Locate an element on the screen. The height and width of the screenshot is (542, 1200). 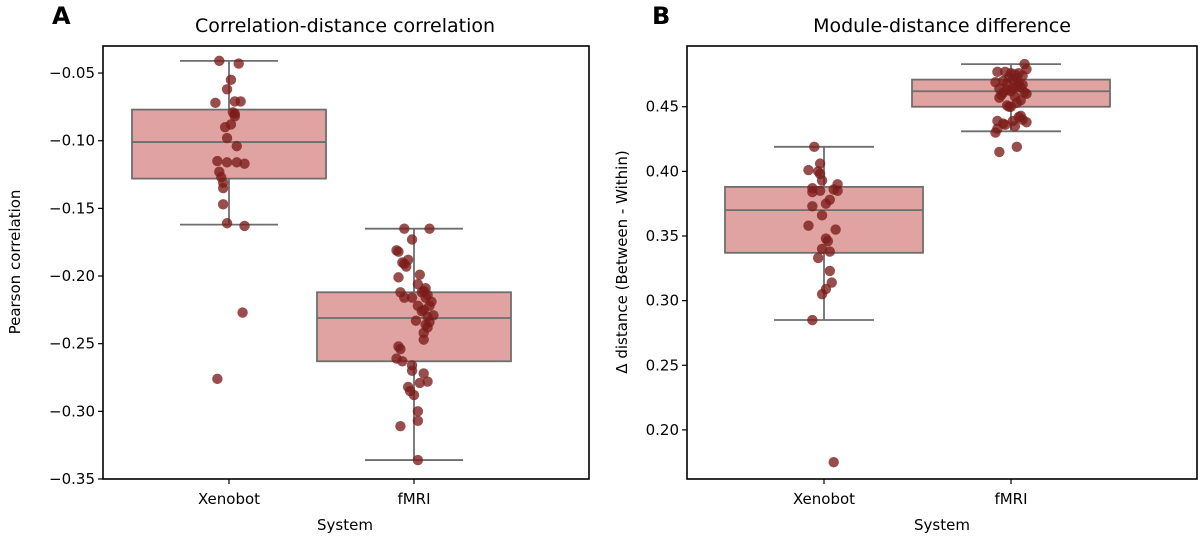
panel-a-title: Correlation-distance correlation is located at coordinates (345, 26).